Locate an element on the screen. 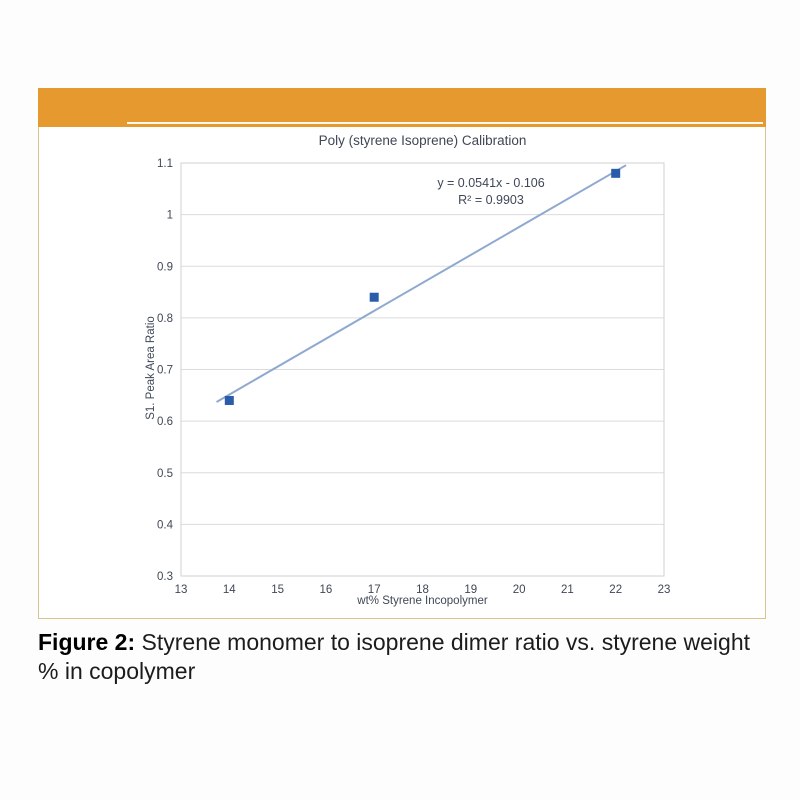  x-tick-label: 16 is located at coordinates (326, 590).